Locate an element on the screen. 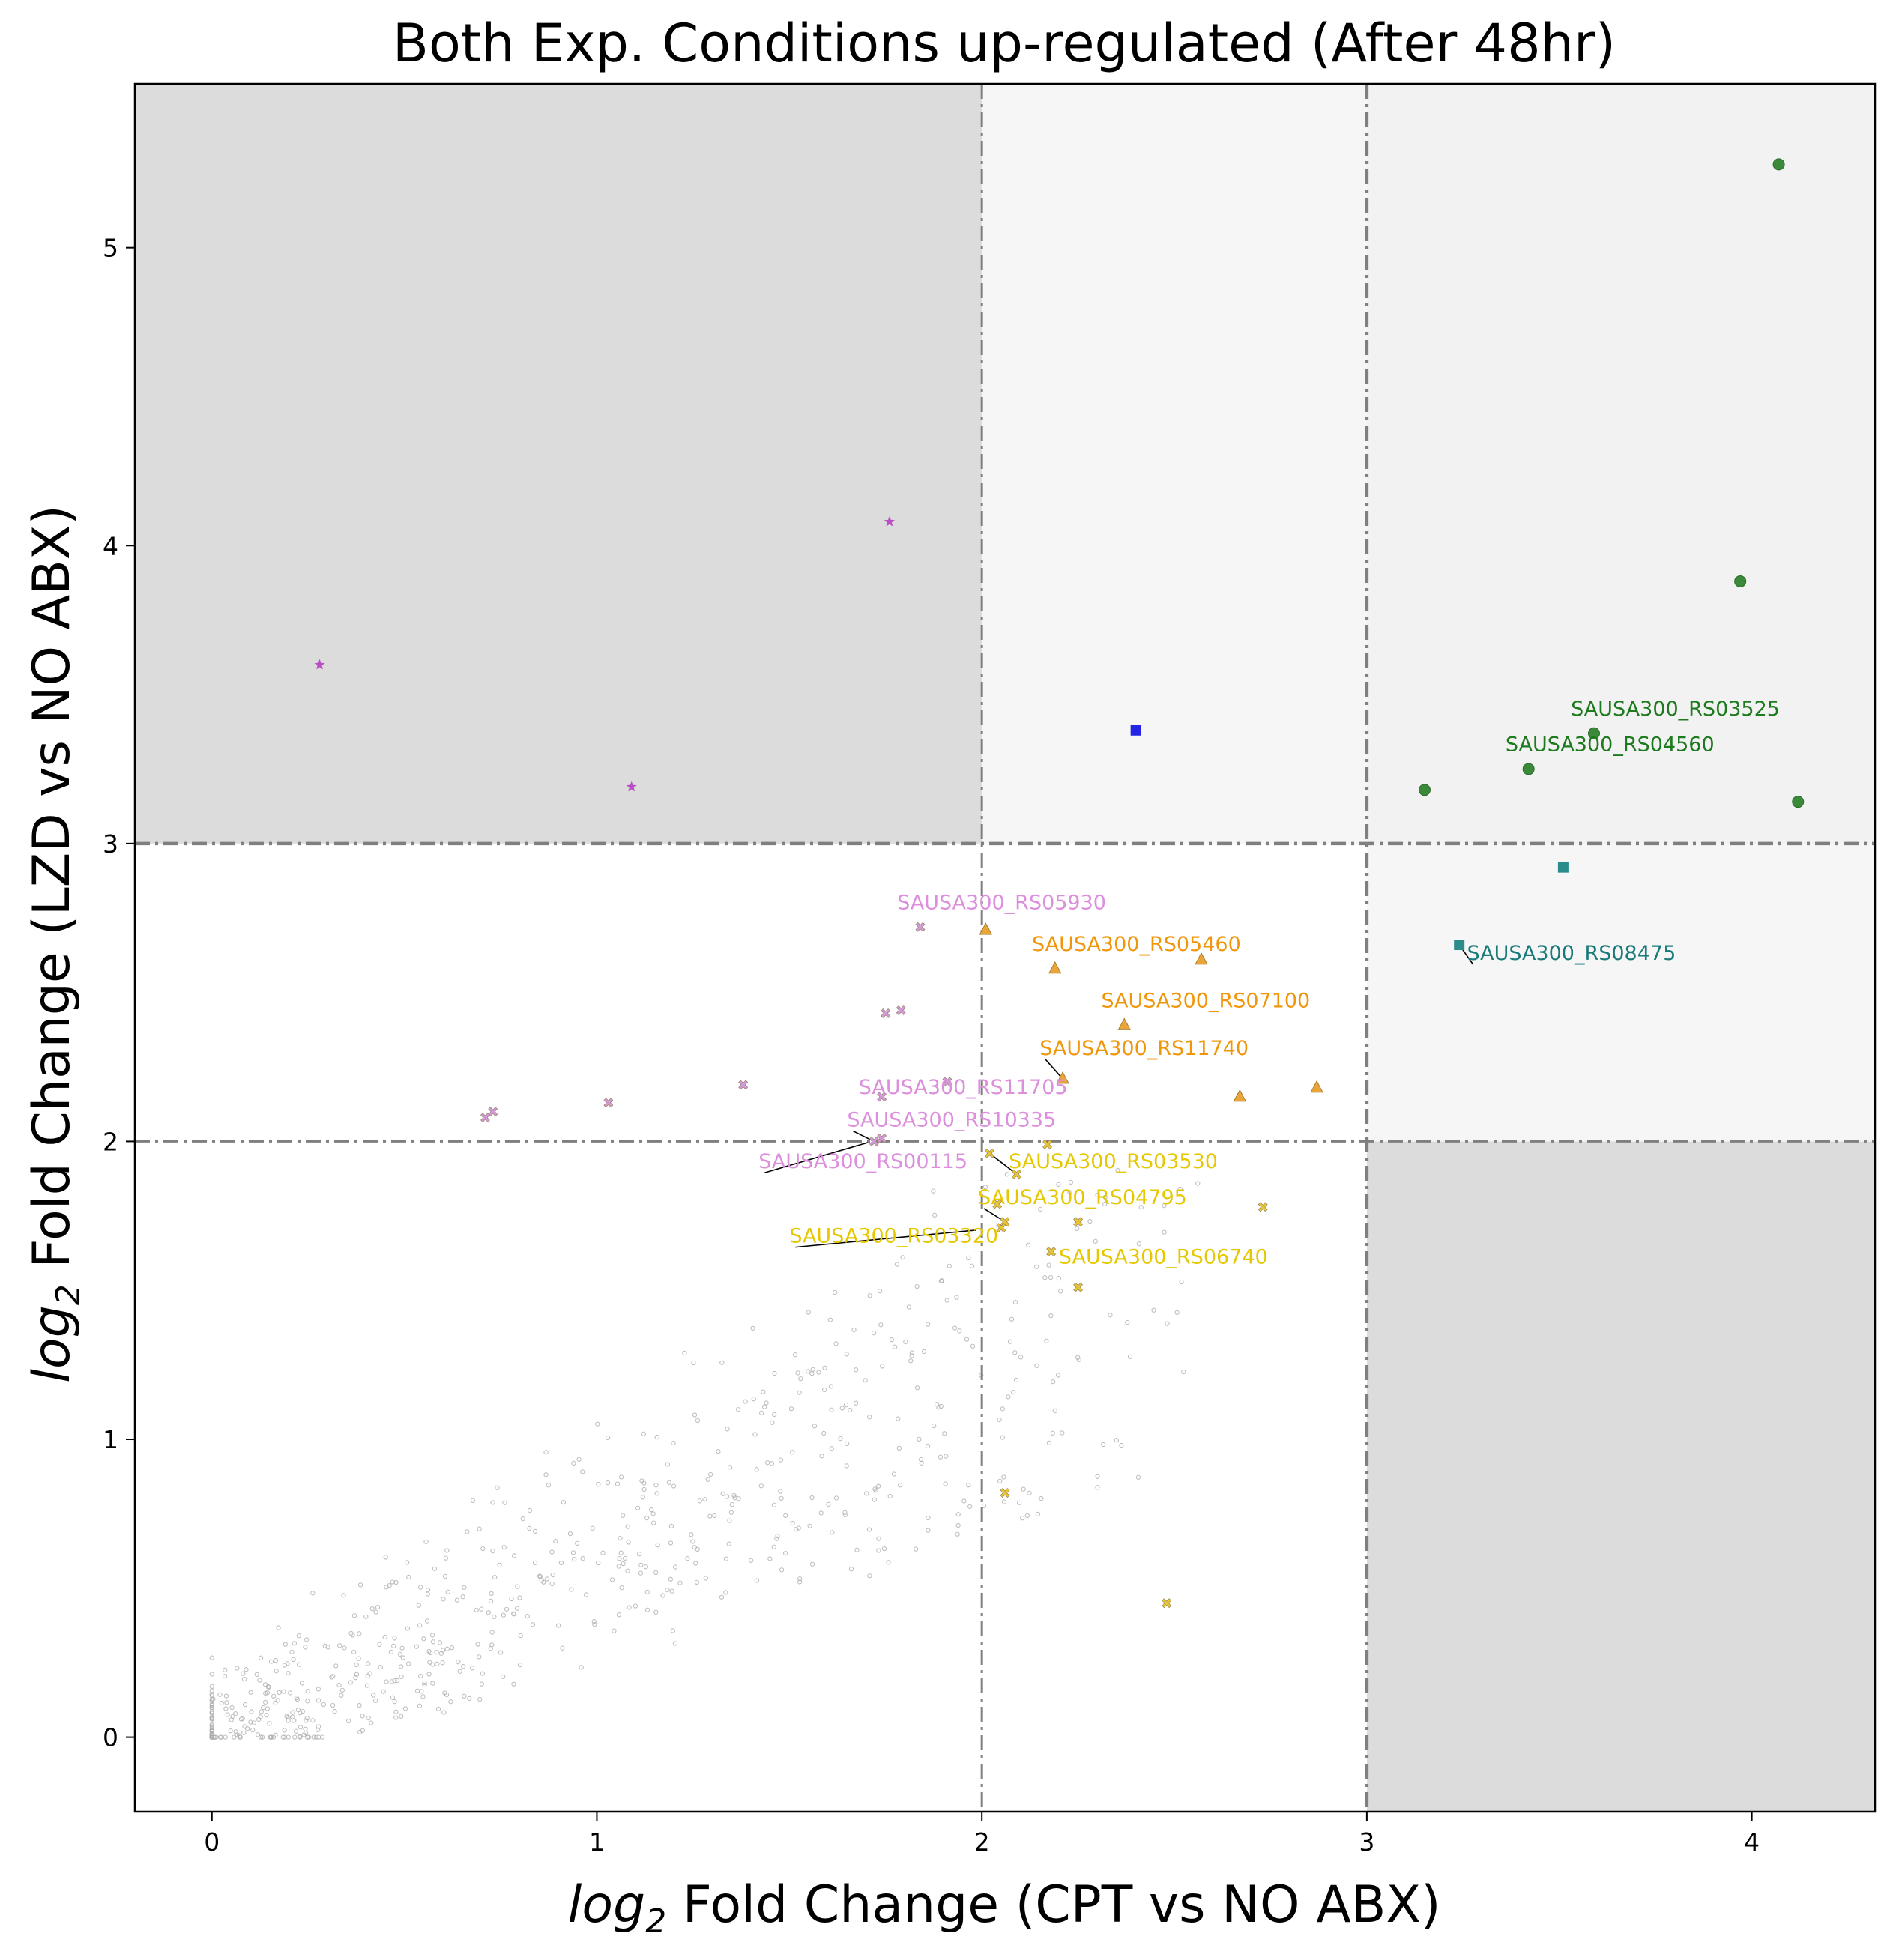  y-tick-label: 5 is located at coordinates (110, 248).